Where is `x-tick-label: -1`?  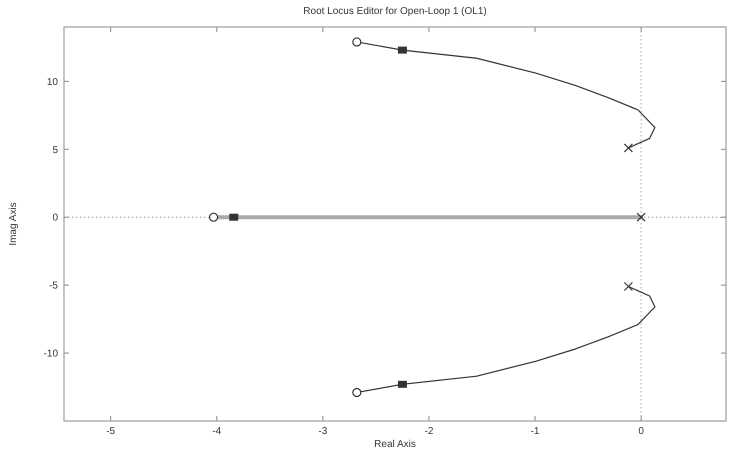
x-tick-label: -1 is located at coordinates (535, 431).